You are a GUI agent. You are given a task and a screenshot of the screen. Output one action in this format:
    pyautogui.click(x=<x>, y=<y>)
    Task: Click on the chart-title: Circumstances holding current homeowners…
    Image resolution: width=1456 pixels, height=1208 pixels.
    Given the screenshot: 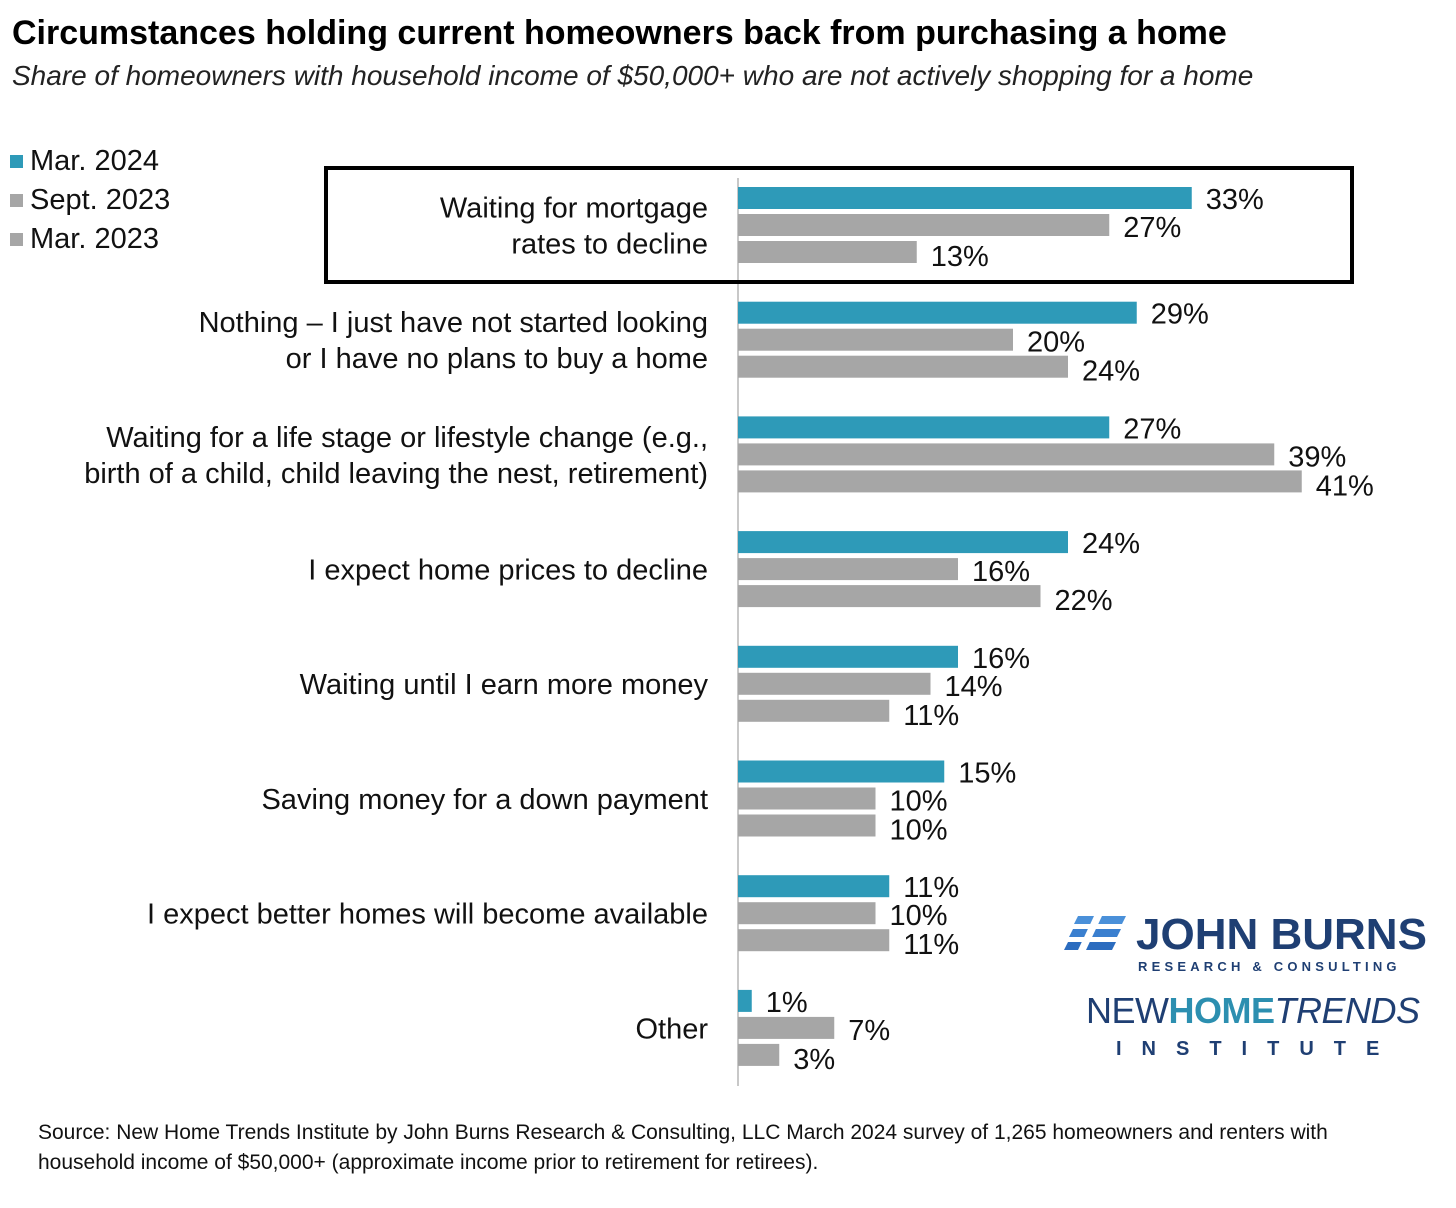 What is the action you would take?
    pyautogui.click(x=619, y=33)
    